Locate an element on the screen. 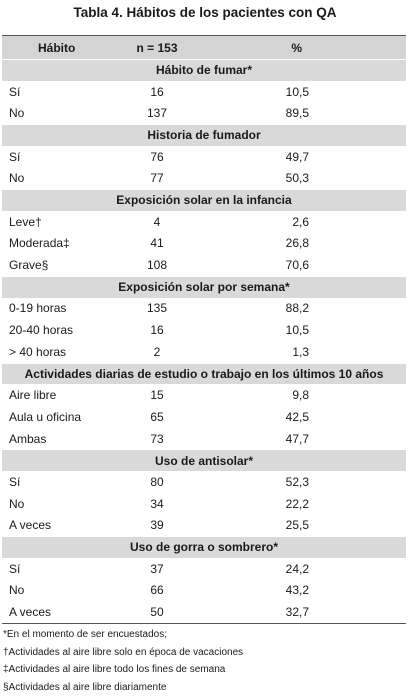  section-row: Uso de gorra o sombrero* is located at coordinates (204, 547).